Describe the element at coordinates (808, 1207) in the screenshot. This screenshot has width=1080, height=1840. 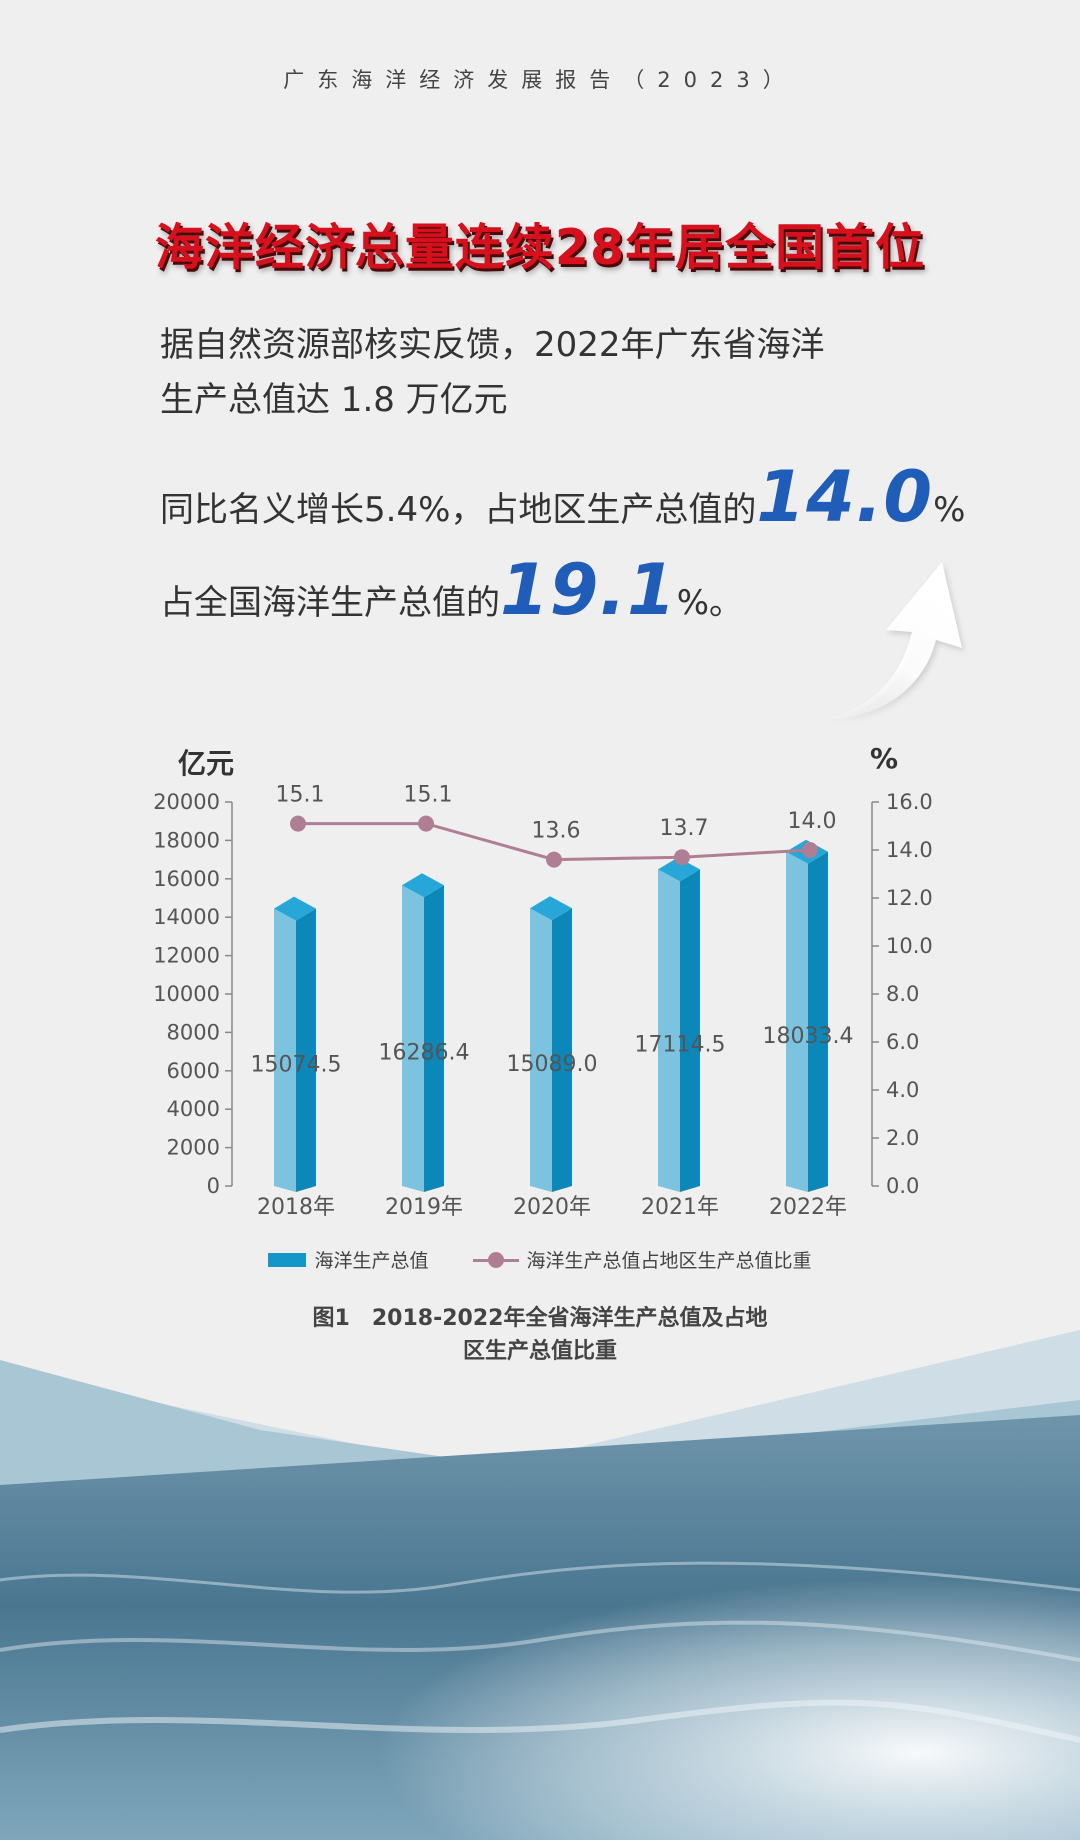
I see `x-axis-category-label: 2022年` at that location.